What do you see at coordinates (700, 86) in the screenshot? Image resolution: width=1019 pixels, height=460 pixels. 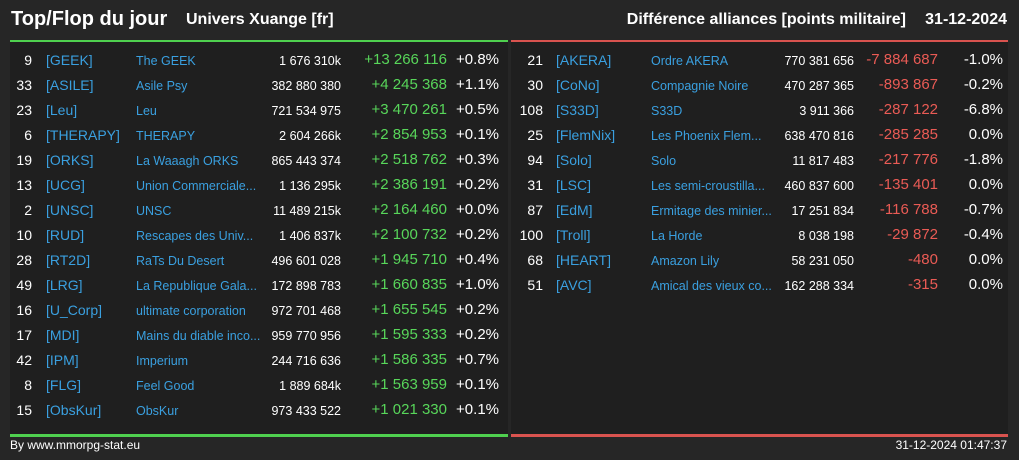 I see `alliance-name-link: Compagnie Noire` at bounding box center [700, 86].